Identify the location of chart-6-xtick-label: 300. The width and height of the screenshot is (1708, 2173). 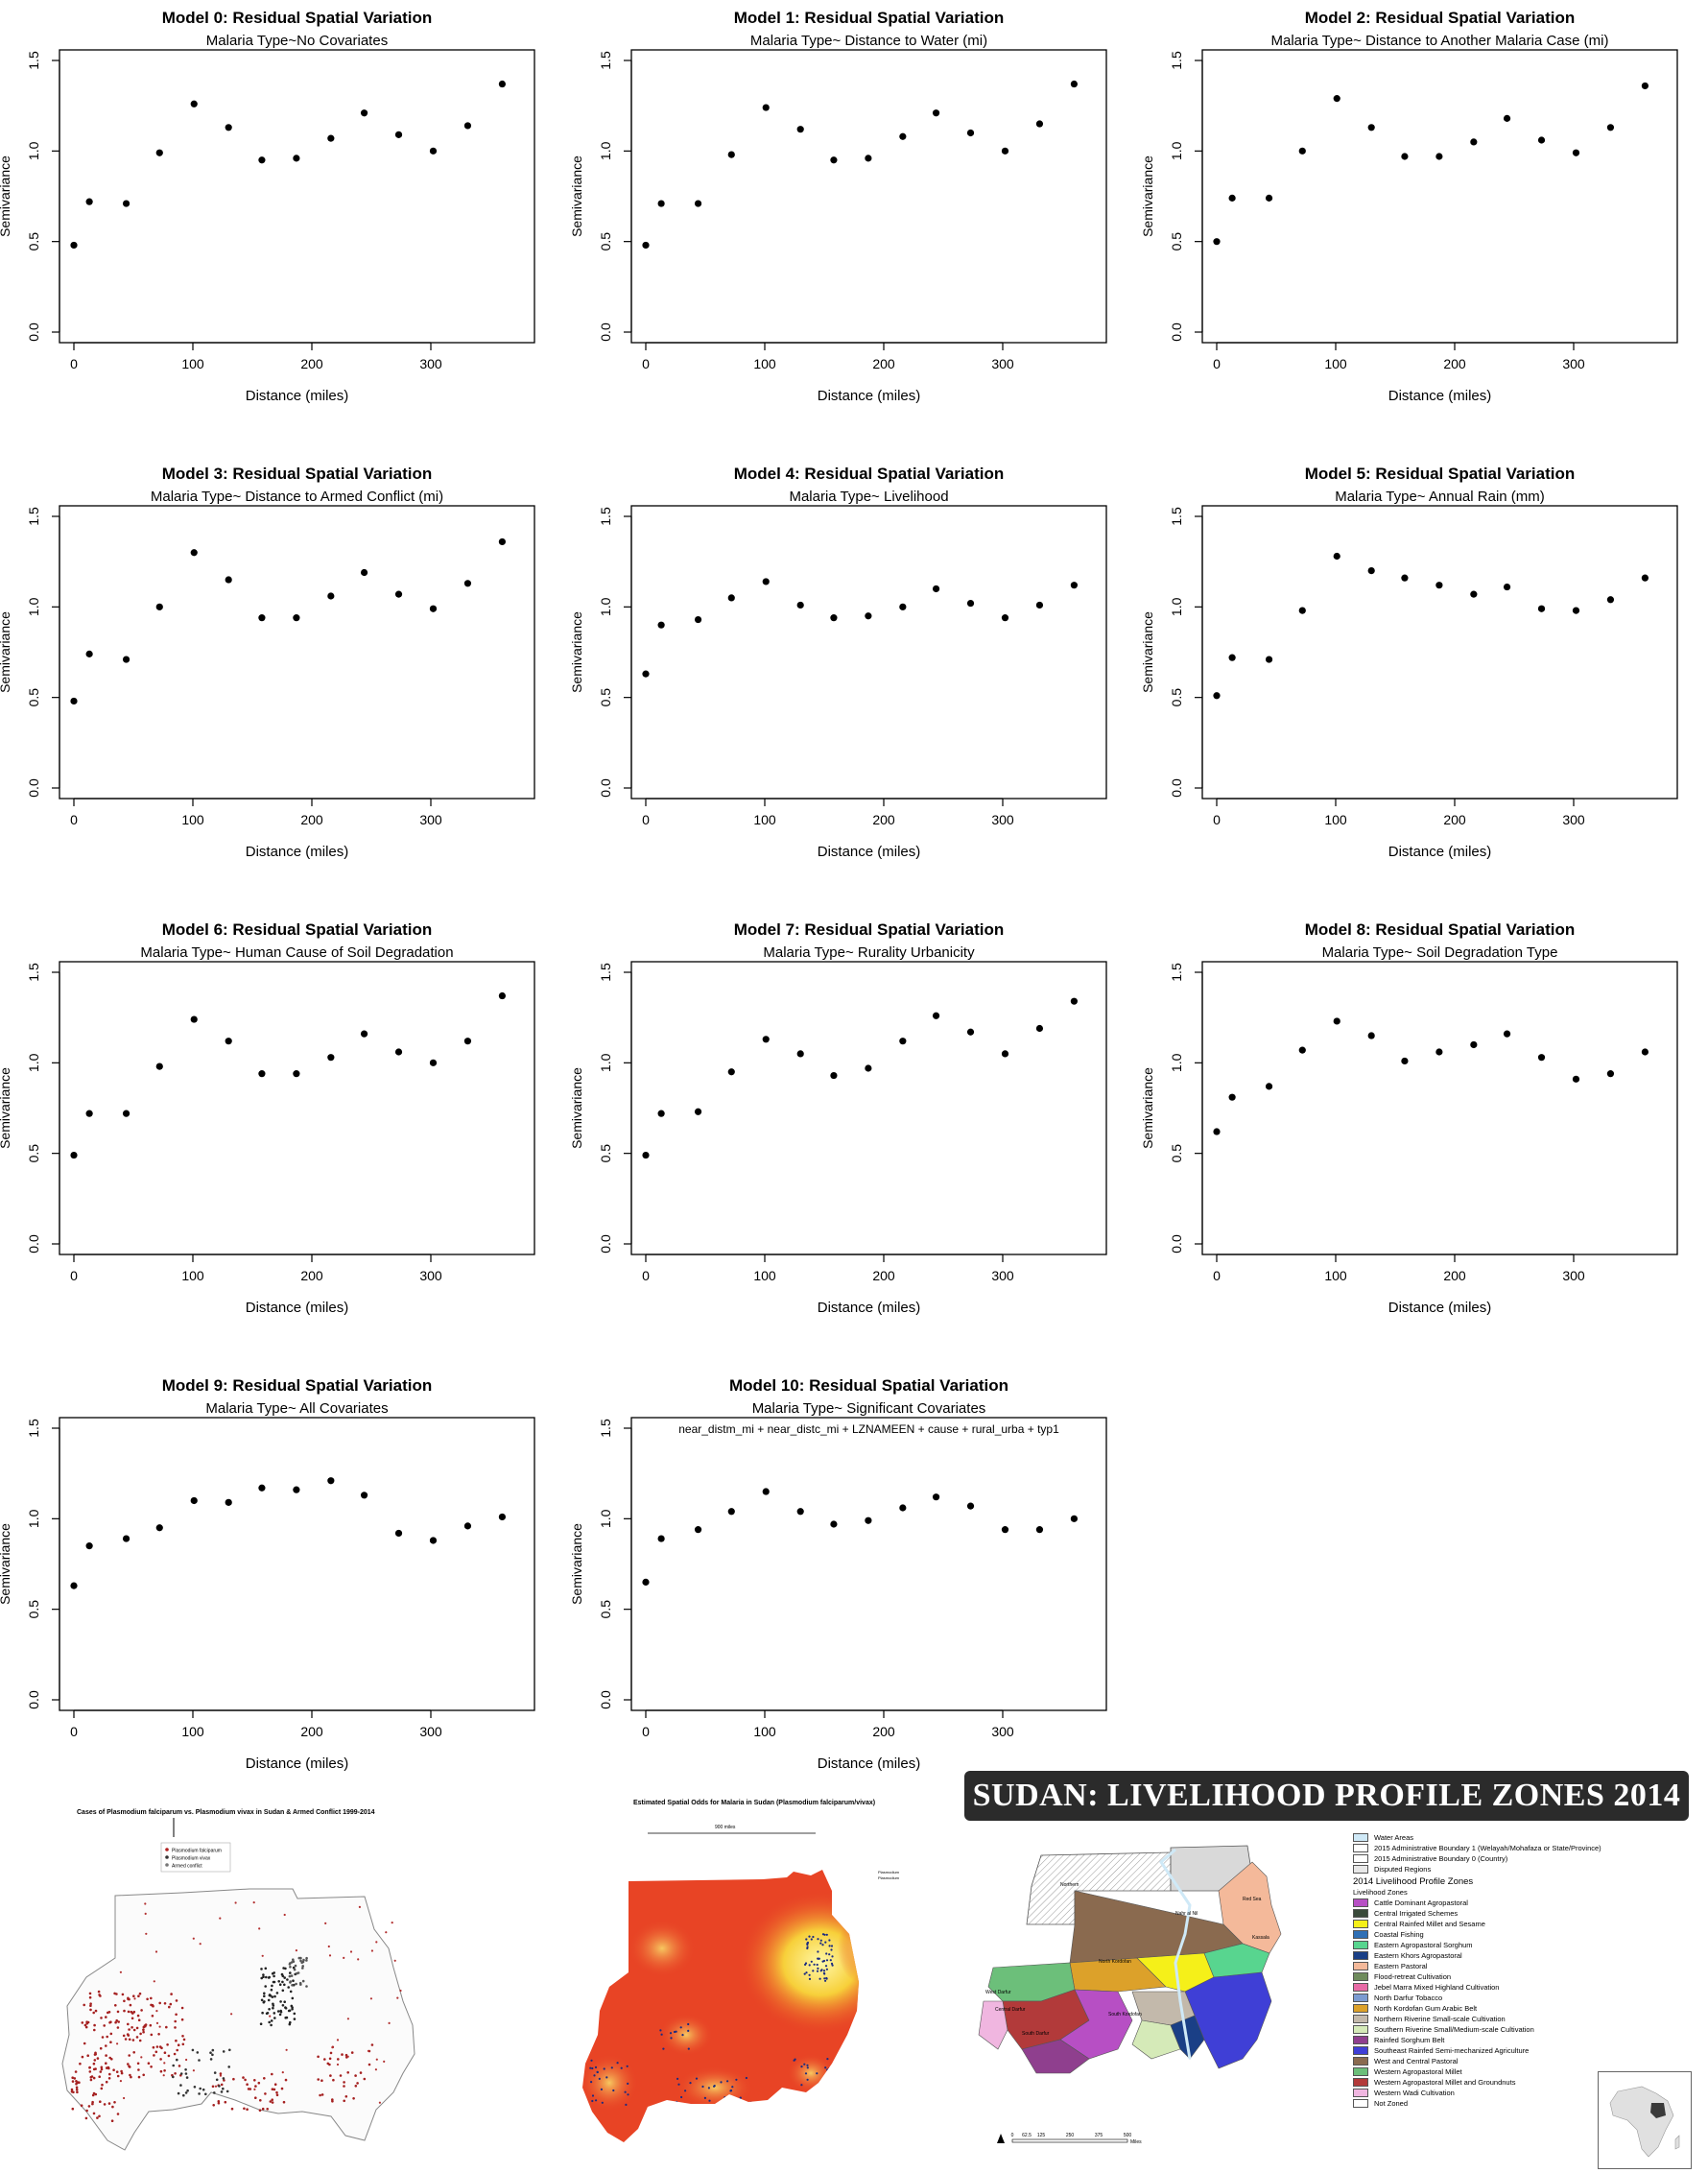
(430, 1275).